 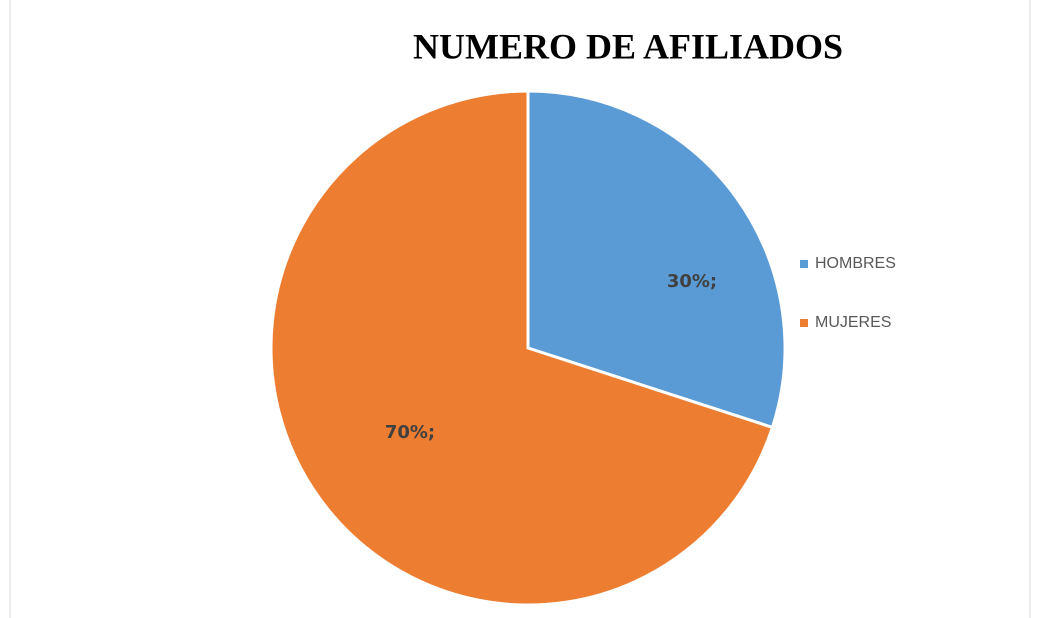 What do you see at coordinates (628, 46) in the screenshot?
I see `chart-title: NUMERO DE AFILIADOS` at bounding box center [628, 46].